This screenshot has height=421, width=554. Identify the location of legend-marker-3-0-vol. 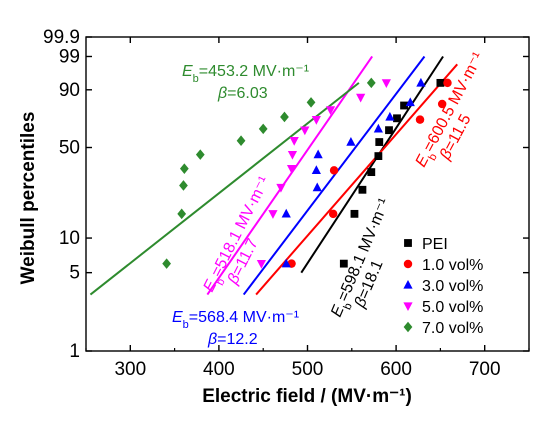
(408, 284).